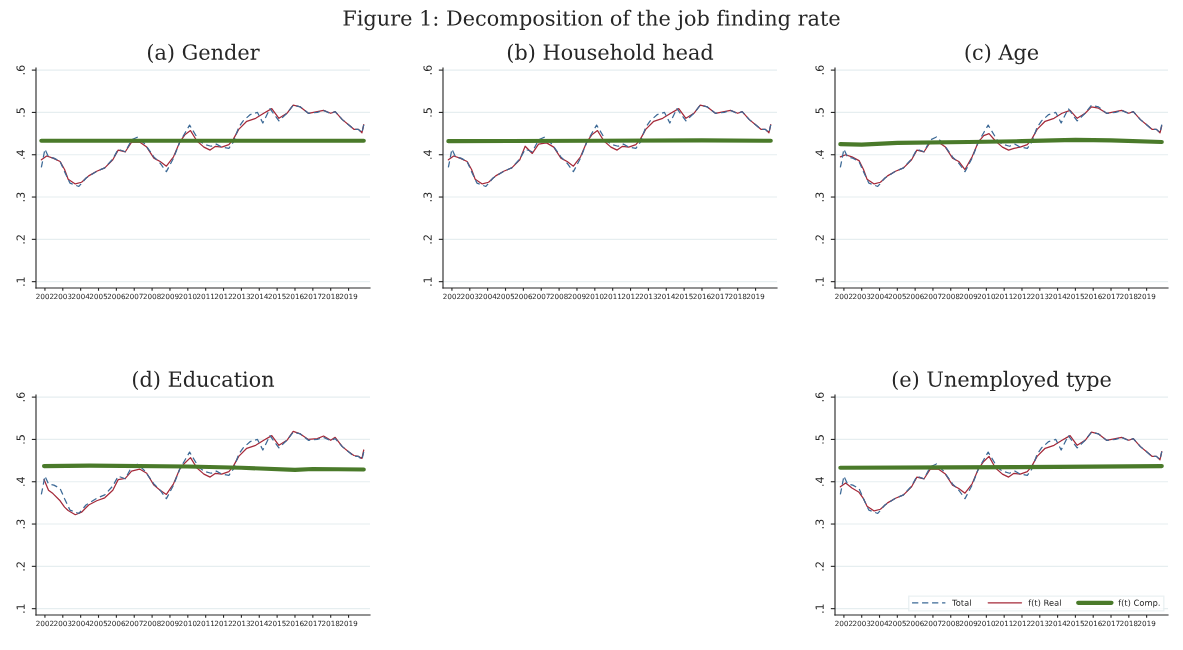 The image size is (1183, 650). Describe the element at coordinates (610, 53) in the screenshot. I see `chart-title: (b) Household head` at that location.